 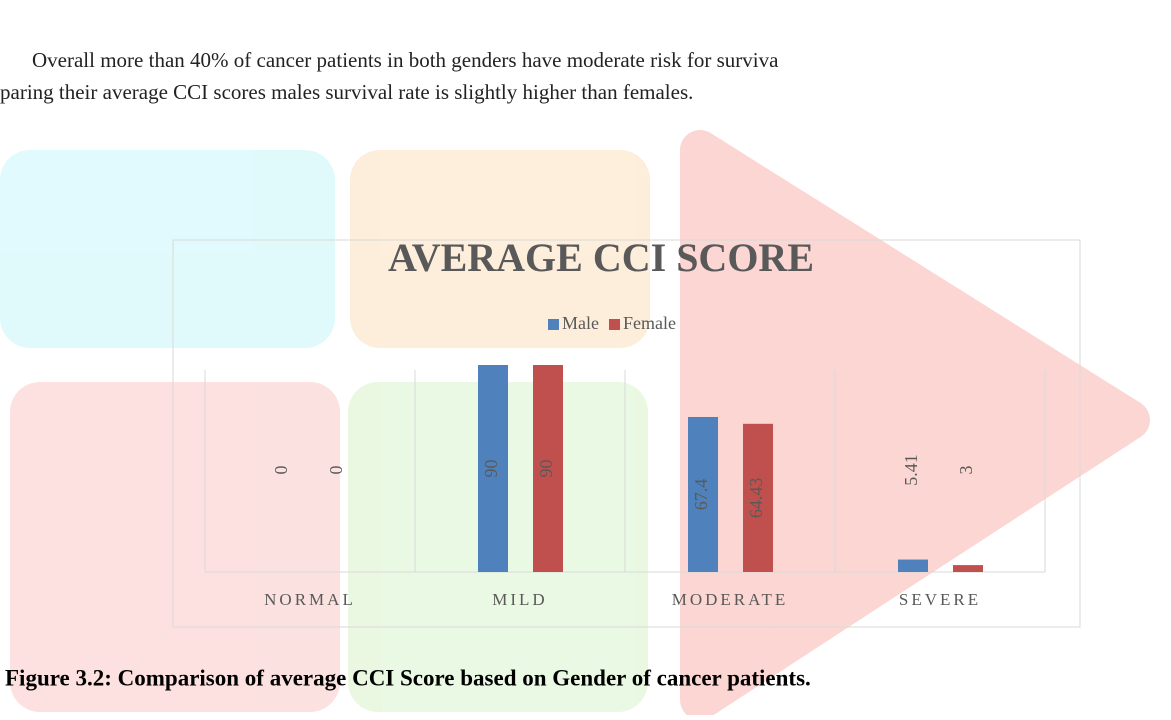 What do you see at coordinates (580, 323) in the screenshot?
I see `legend-label: Male` at bounding box center [580, 323].